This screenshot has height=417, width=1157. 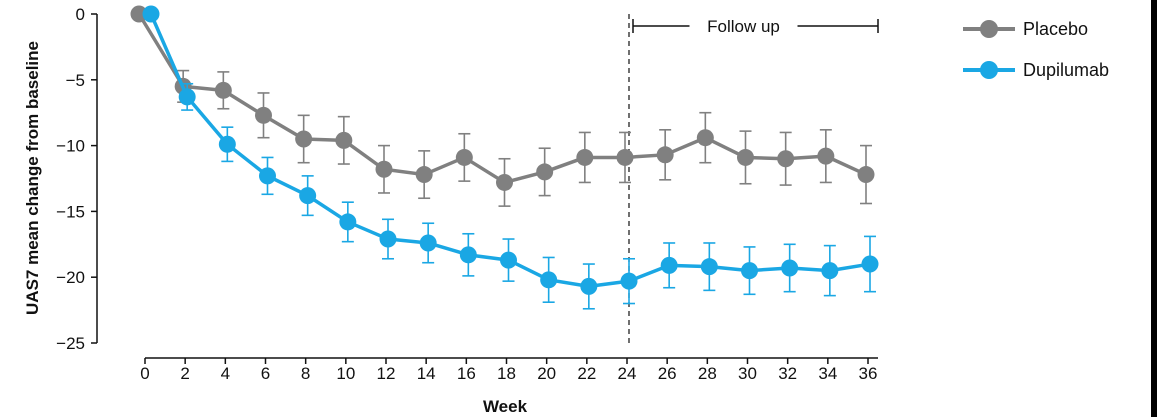 What do you see at coordinates (70, 146) in the screenshot?
I see `y-tick-label: −10` at bounding box center [70, 146].